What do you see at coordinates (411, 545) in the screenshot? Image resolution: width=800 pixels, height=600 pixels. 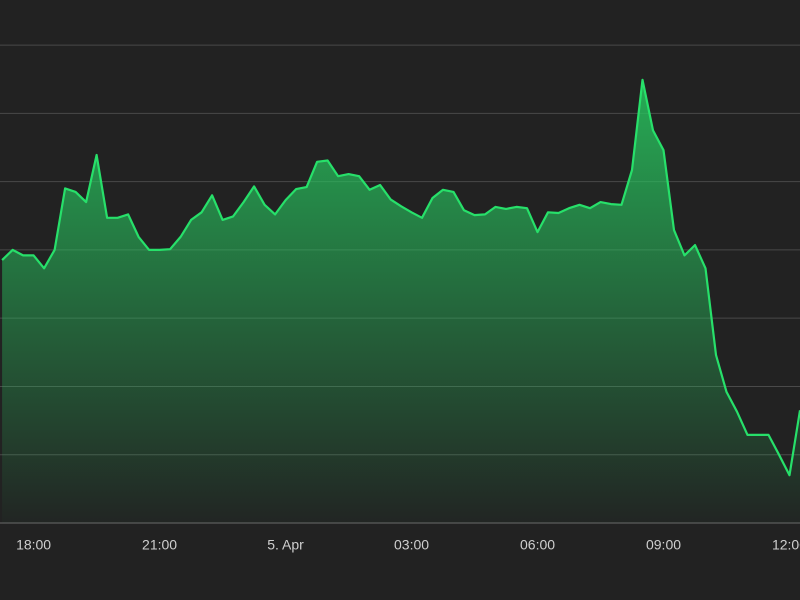 I see `x-tick-label: 03:00` at bounding box center [411, 545].